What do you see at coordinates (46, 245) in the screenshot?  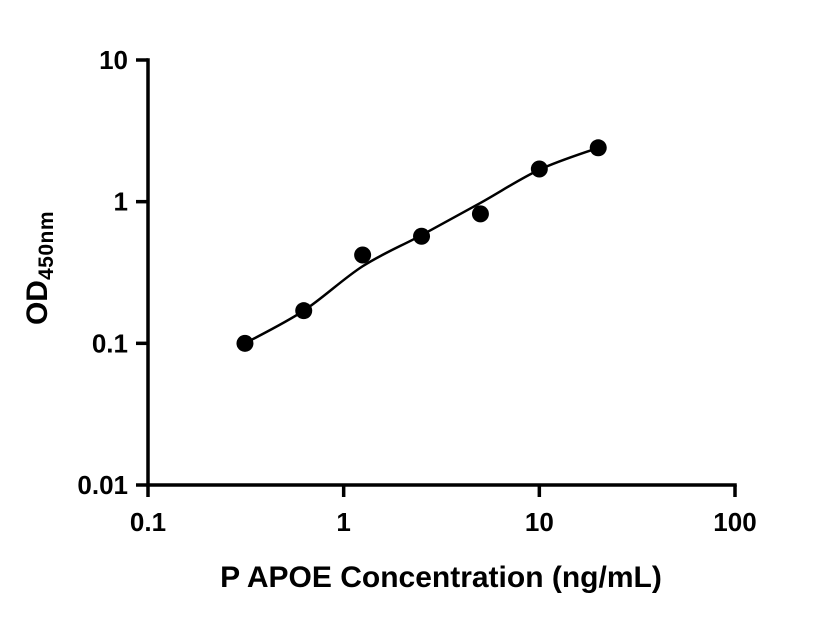 I see `y-axis-label-subscript: 450nm` at bounding box center [46, 245].